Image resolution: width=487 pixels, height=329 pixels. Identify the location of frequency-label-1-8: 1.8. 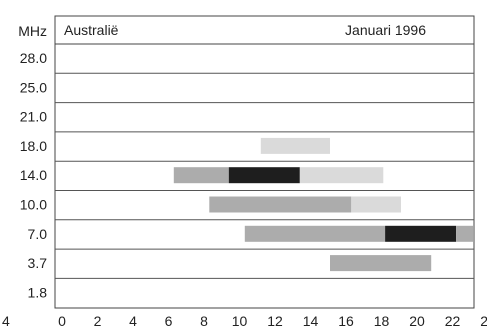
(38, 292).